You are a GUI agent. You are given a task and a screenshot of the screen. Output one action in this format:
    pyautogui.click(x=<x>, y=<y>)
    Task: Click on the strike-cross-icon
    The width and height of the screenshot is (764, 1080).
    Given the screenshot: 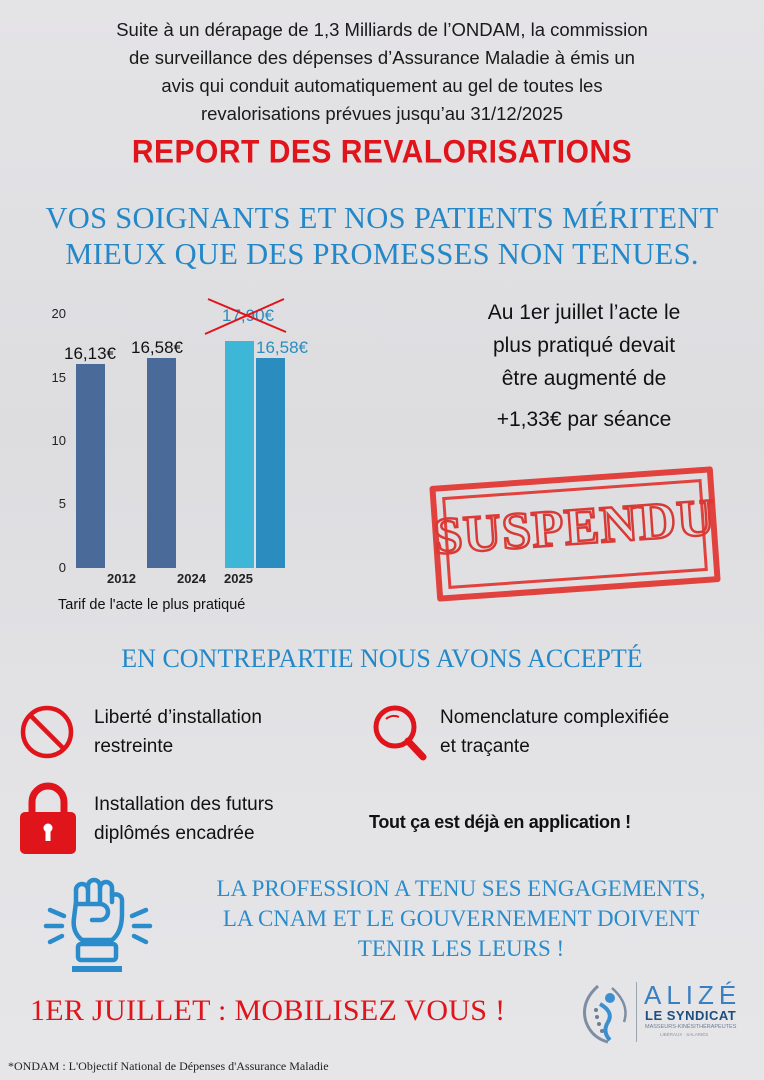 What is the action you would take?
    pyautogui.click(x=245, y=316)
    